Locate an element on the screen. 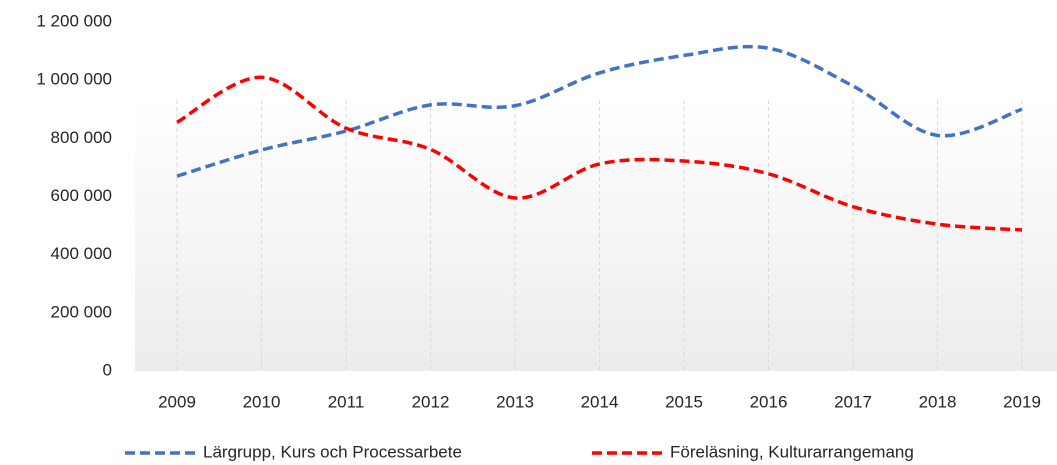 The width and height of the screenshot is (1057, 465). y-tick-label: 800 000 is located at coordinates (81, 137).